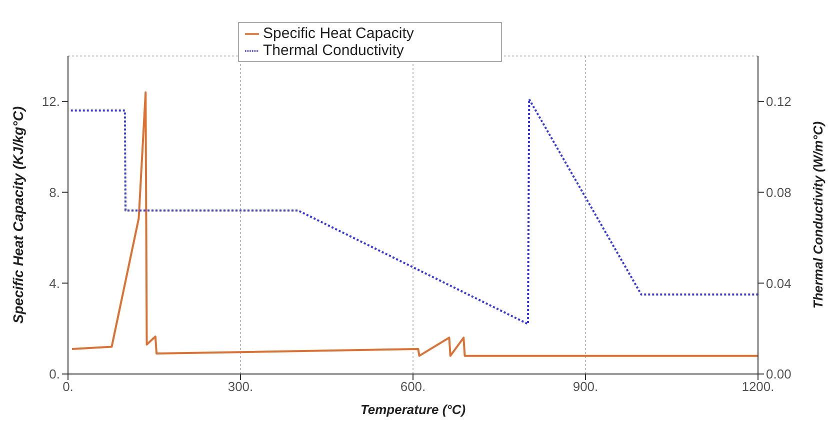 Image resolution: width=832 pixels, height=426 pixels. I want to click on y2-tick-label: 0.08, so click(779, 192).